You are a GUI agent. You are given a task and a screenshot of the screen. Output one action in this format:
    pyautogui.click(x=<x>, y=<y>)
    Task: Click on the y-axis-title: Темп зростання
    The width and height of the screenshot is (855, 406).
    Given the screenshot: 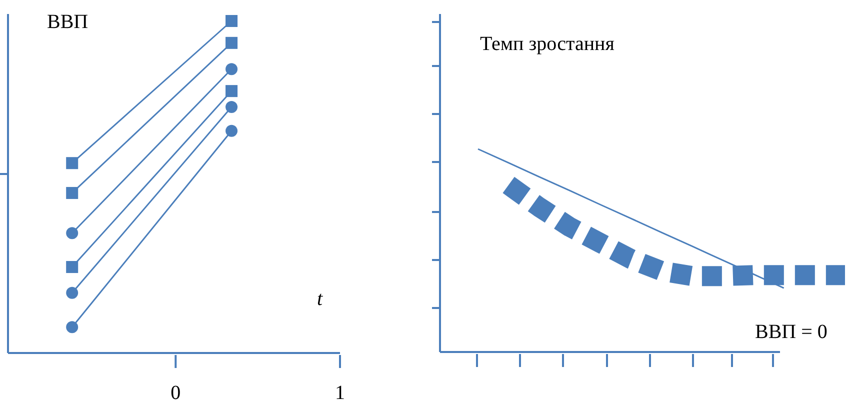 What is the action you would take?
    pyautogui.click(x=547, y=44)
    